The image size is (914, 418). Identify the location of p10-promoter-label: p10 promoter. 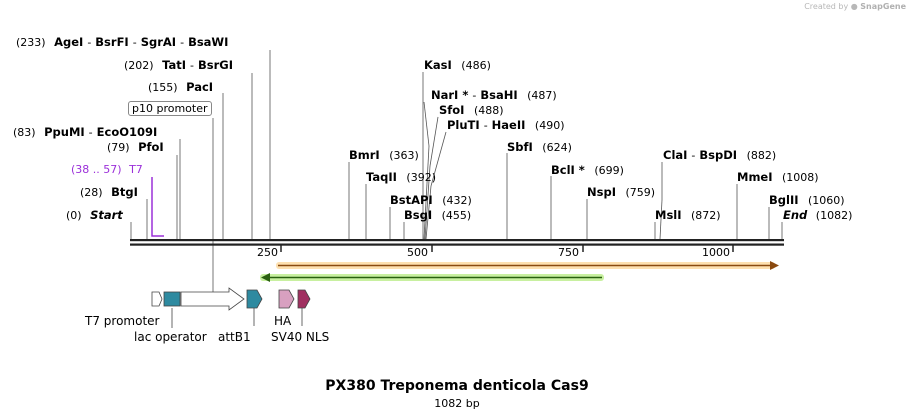
(170, 108).